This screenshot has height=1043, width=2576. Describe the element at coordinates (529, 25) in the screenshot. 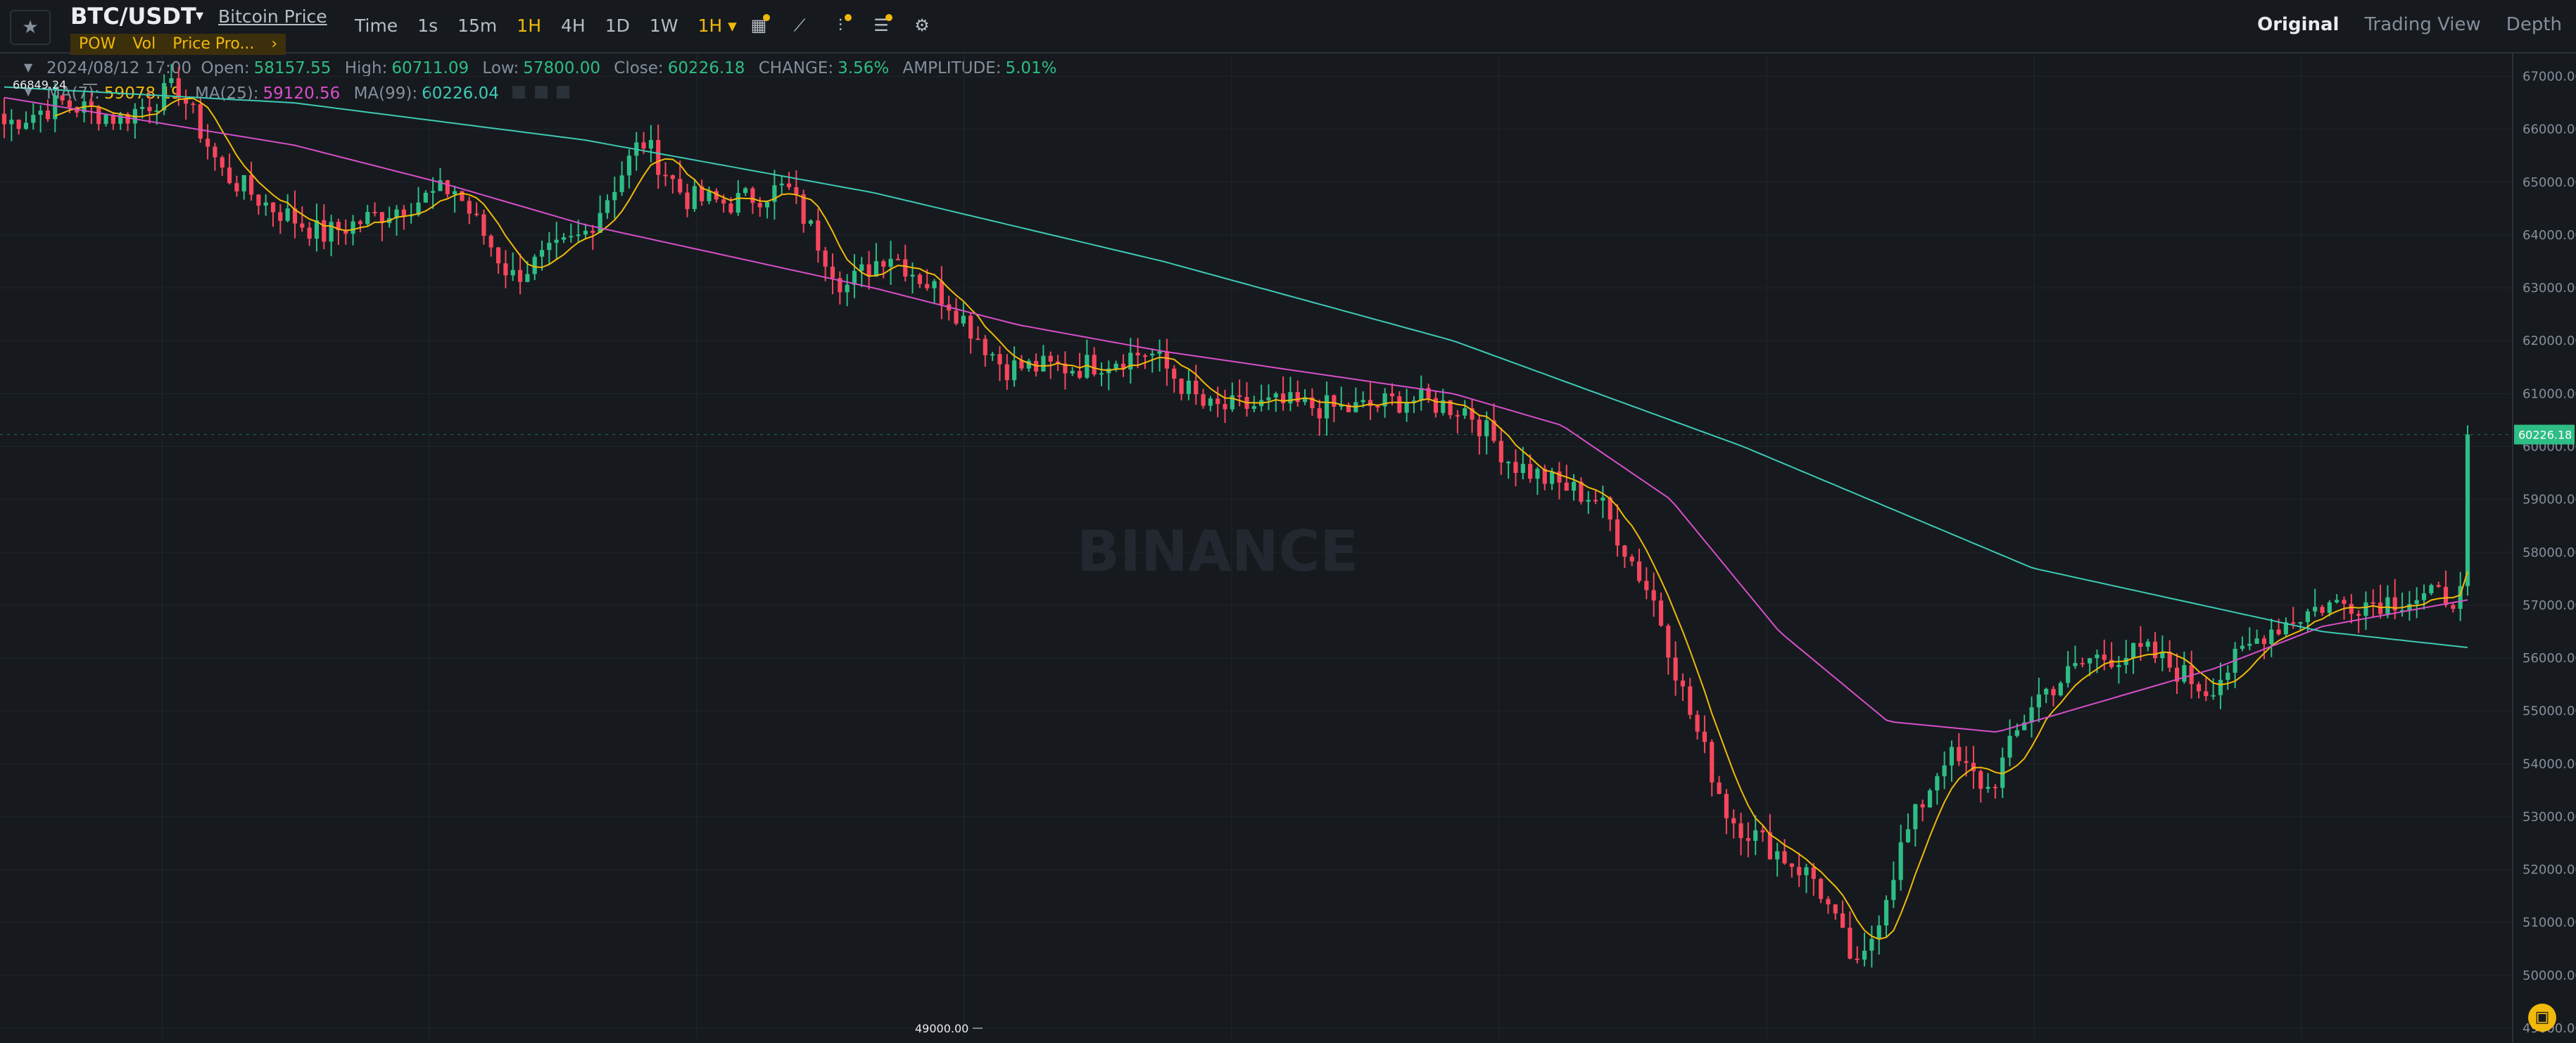

I see `interval-1h: 1H` at that location.